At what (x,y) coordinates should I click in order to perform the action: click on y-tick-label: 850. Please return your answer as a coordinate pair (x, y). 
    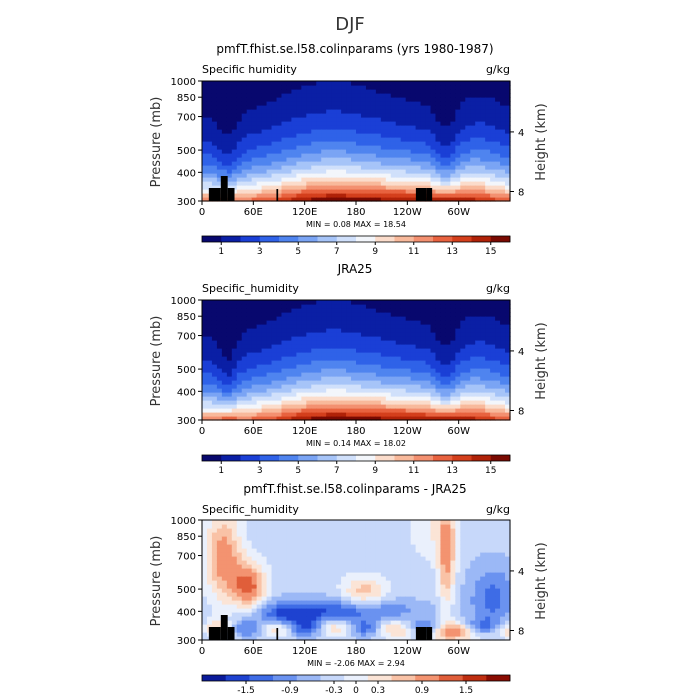
    Looking at the image, I should click on (186, 98).